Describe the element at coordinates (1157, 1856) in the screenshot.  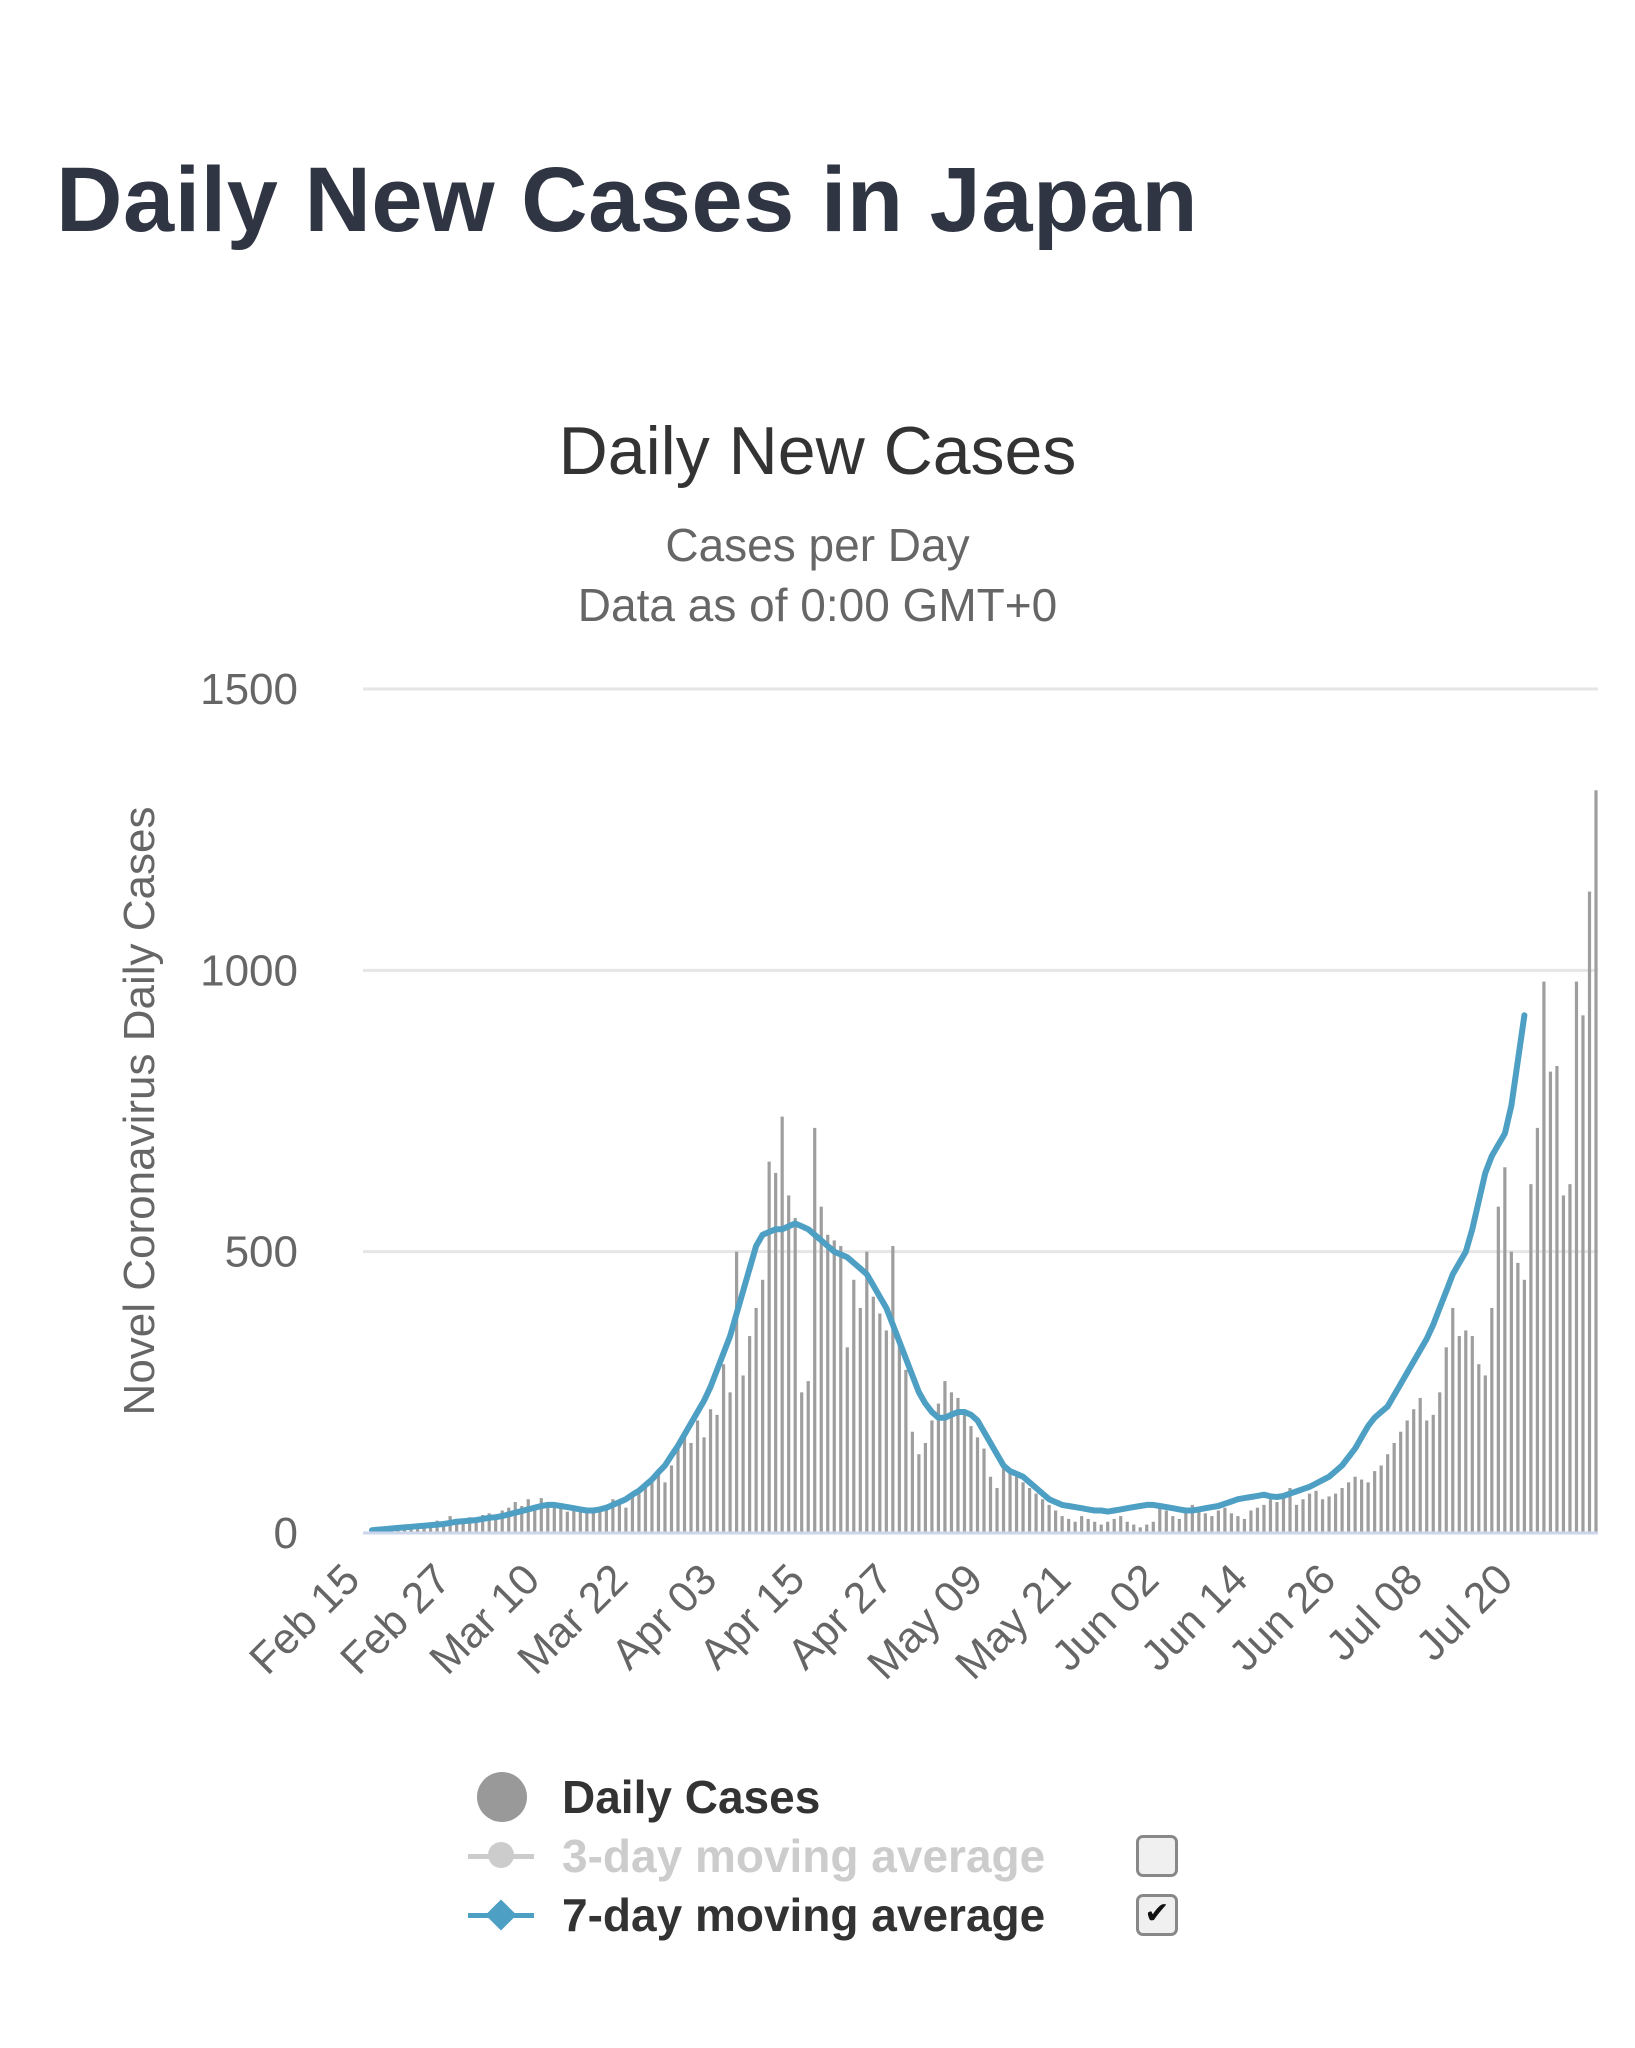
I see `3day-average-checkbox` at that location.